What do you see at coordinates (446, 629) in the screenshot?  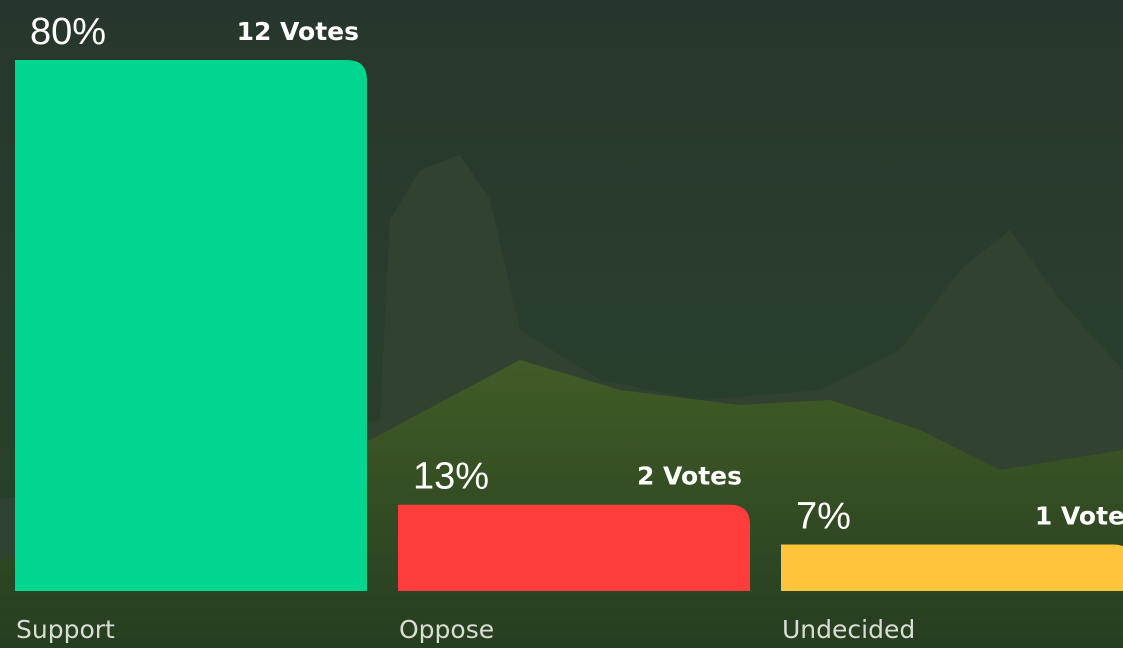 I see `category-label: Oppose` at bounding box center [446, 629].